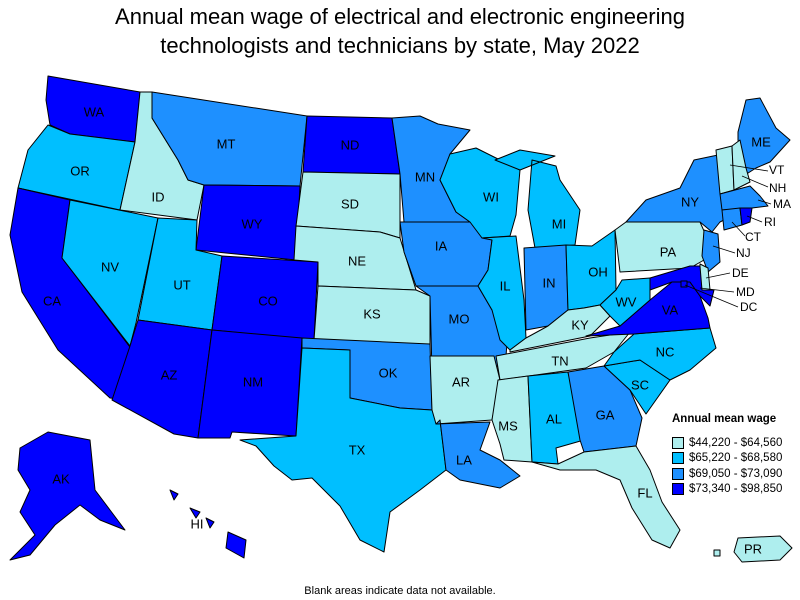  I want to click on legend-item: $73,340 - $98,850, so click(734, 490).